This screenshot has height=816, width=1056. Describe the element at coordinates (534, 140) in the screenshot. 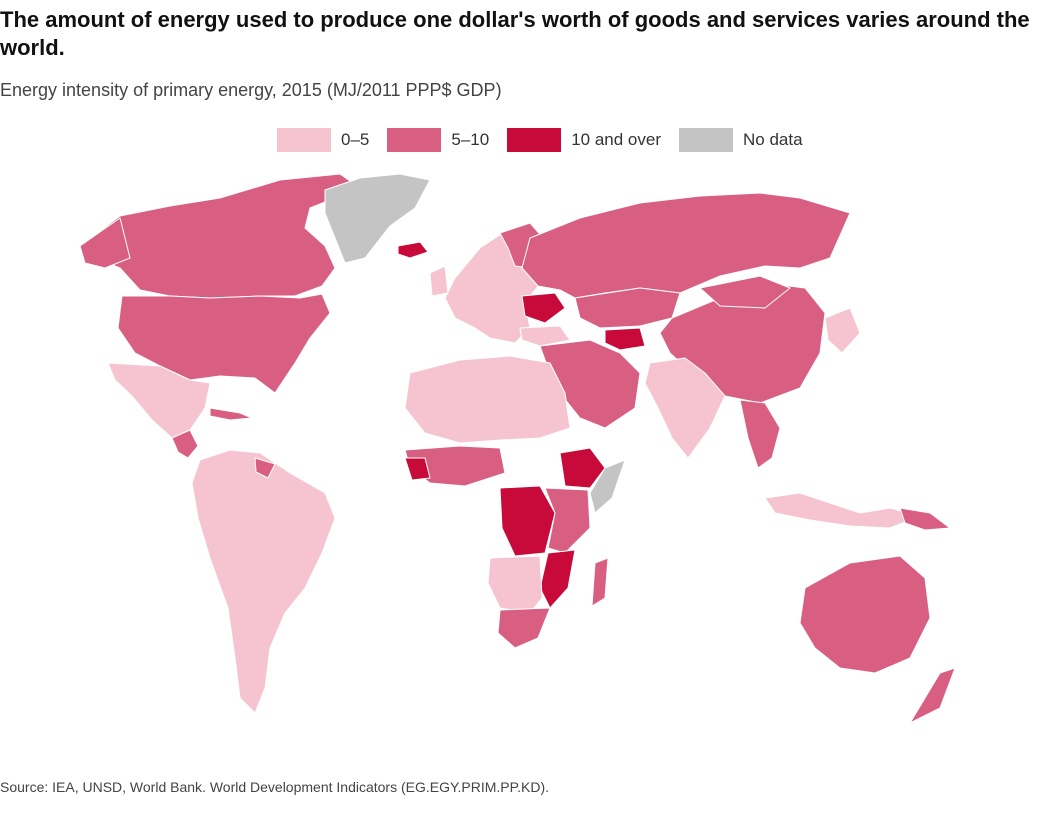

I see `legend-swatch-high` at that location.